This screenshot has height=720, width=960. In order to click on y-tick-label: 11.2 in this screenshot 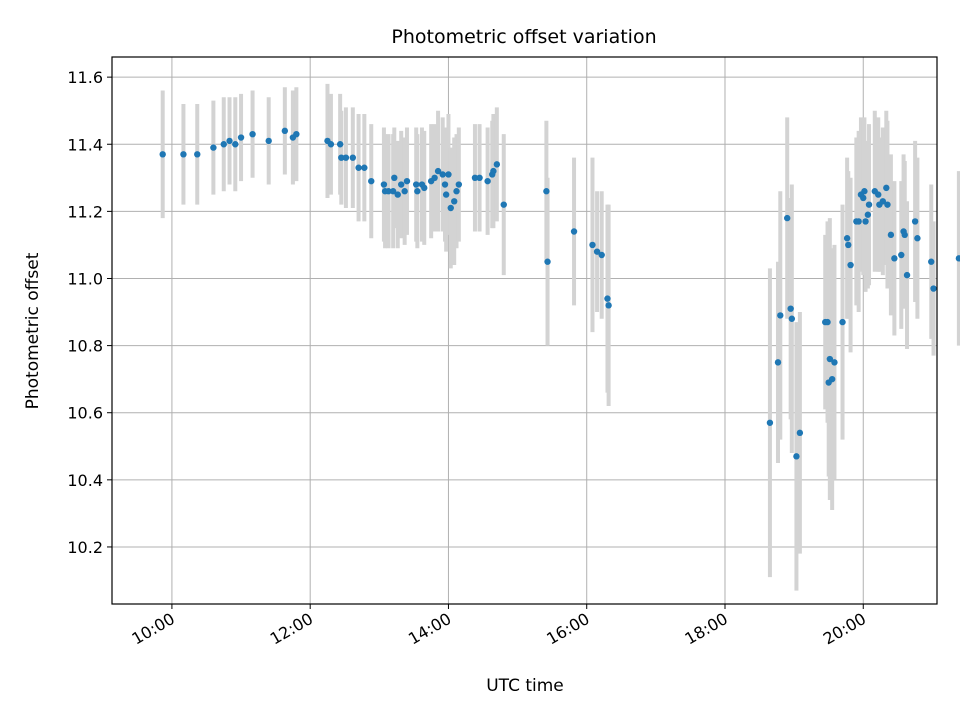, I will do `click(85, 211)`.